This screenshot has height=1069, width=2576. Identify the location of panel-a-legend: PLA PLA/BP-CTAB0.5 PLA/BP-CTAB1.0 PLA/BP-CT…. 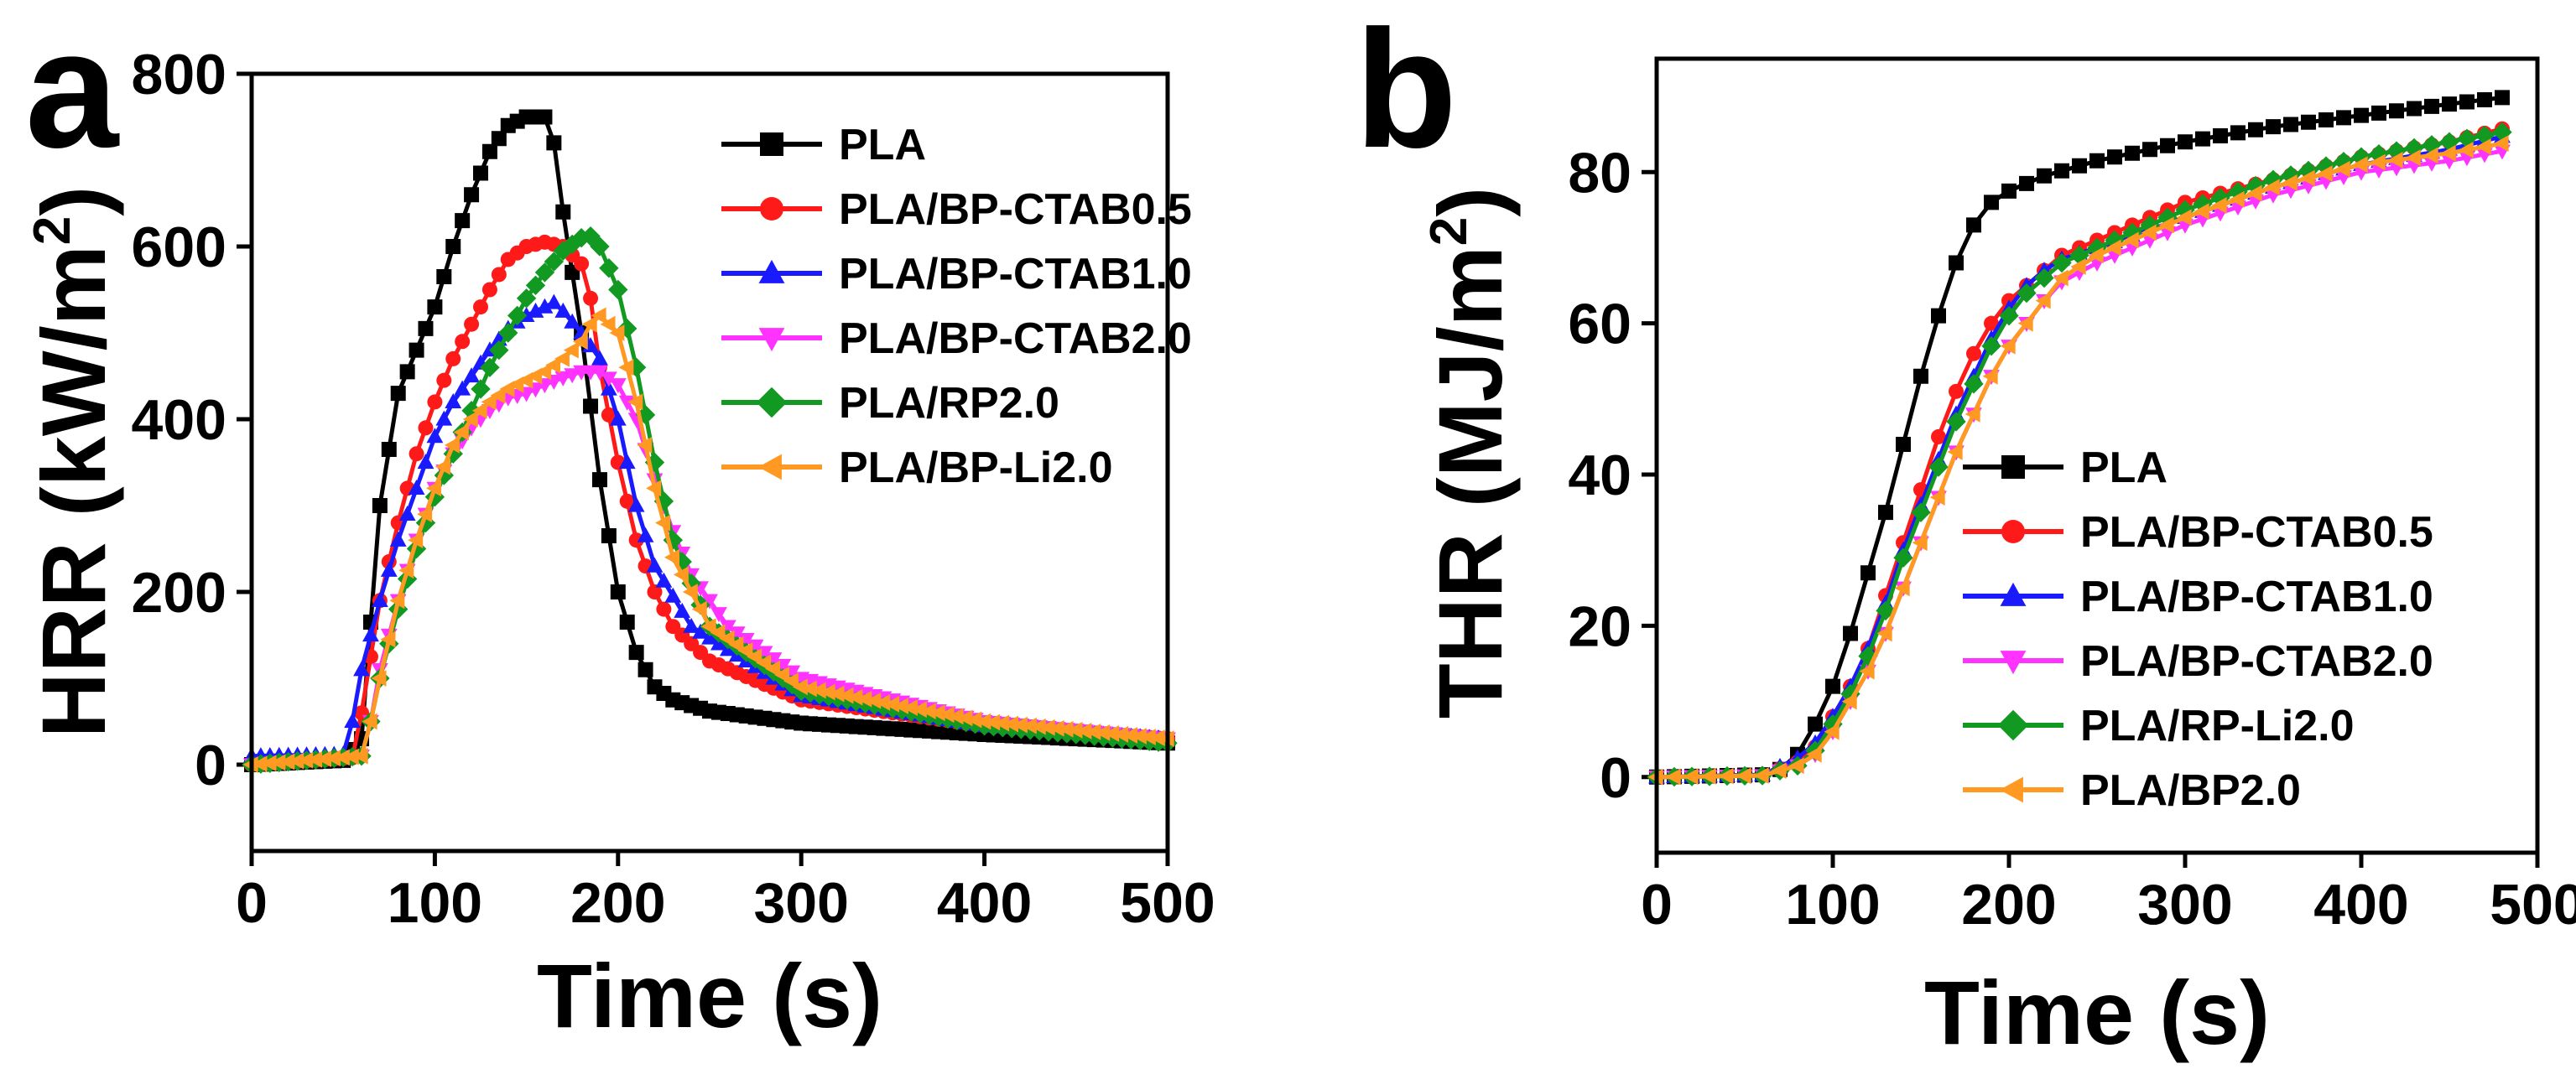
(956, 307).